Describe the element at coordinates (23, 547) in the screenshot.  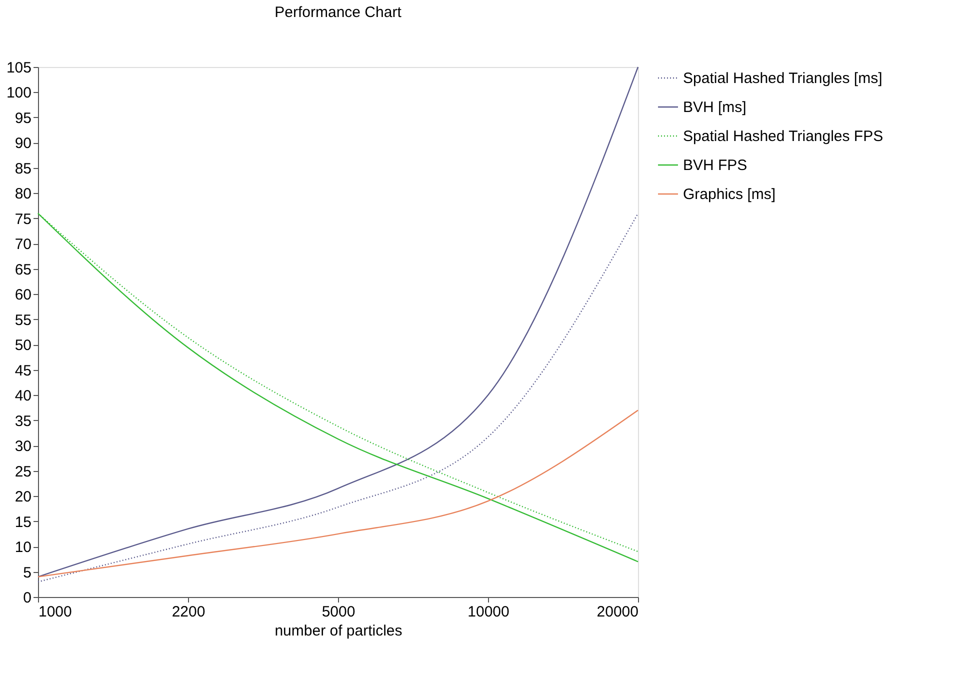
I see `y-tick-label: 10` at that location.